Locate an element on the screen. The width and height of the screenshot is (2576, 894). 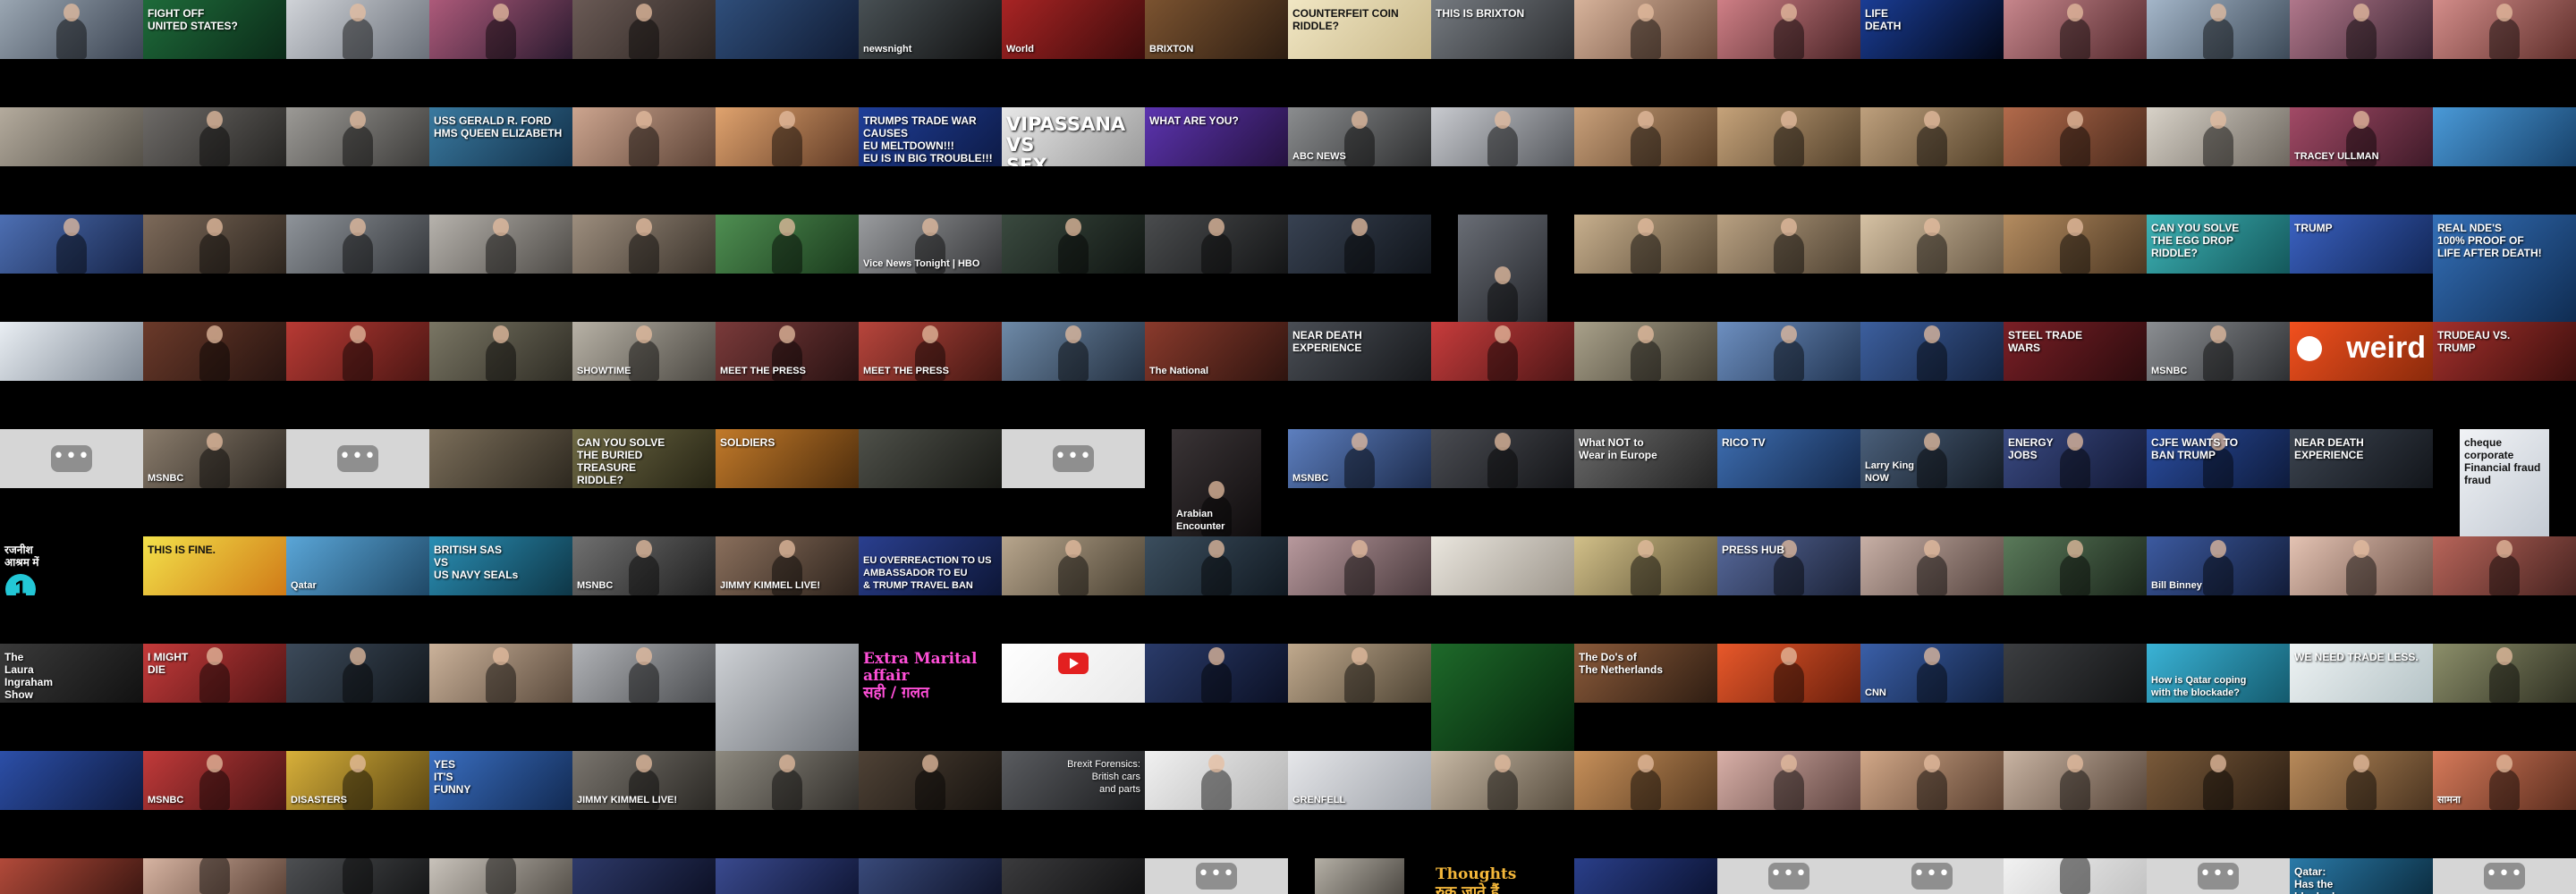
video-thumbnail: What NOT to Wear in Europe is located at coordinates (1645, 482).